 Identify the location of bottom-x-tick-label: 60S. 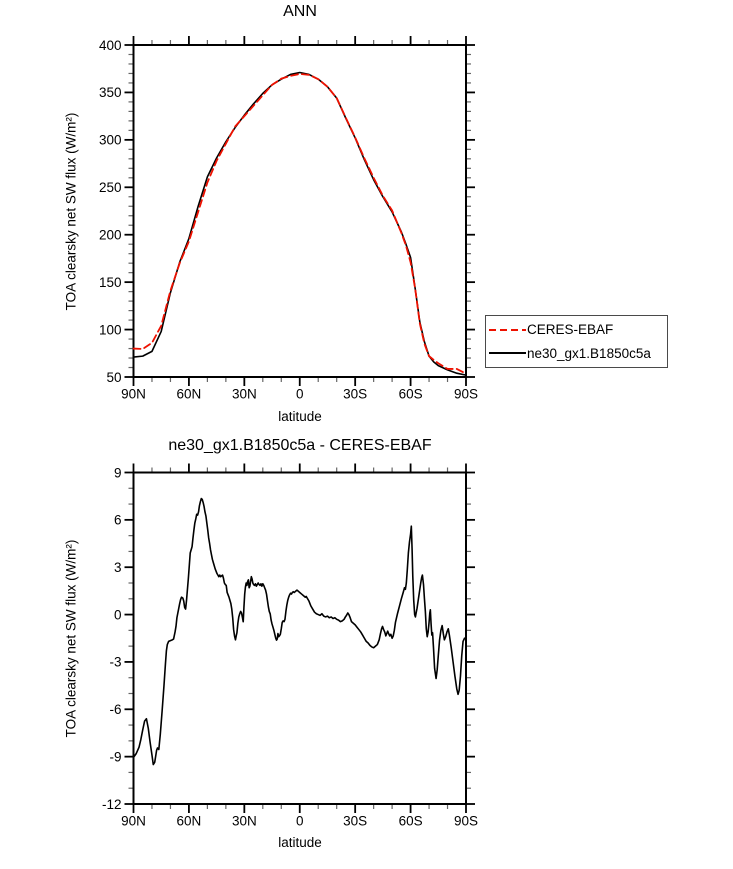
(411, 821).